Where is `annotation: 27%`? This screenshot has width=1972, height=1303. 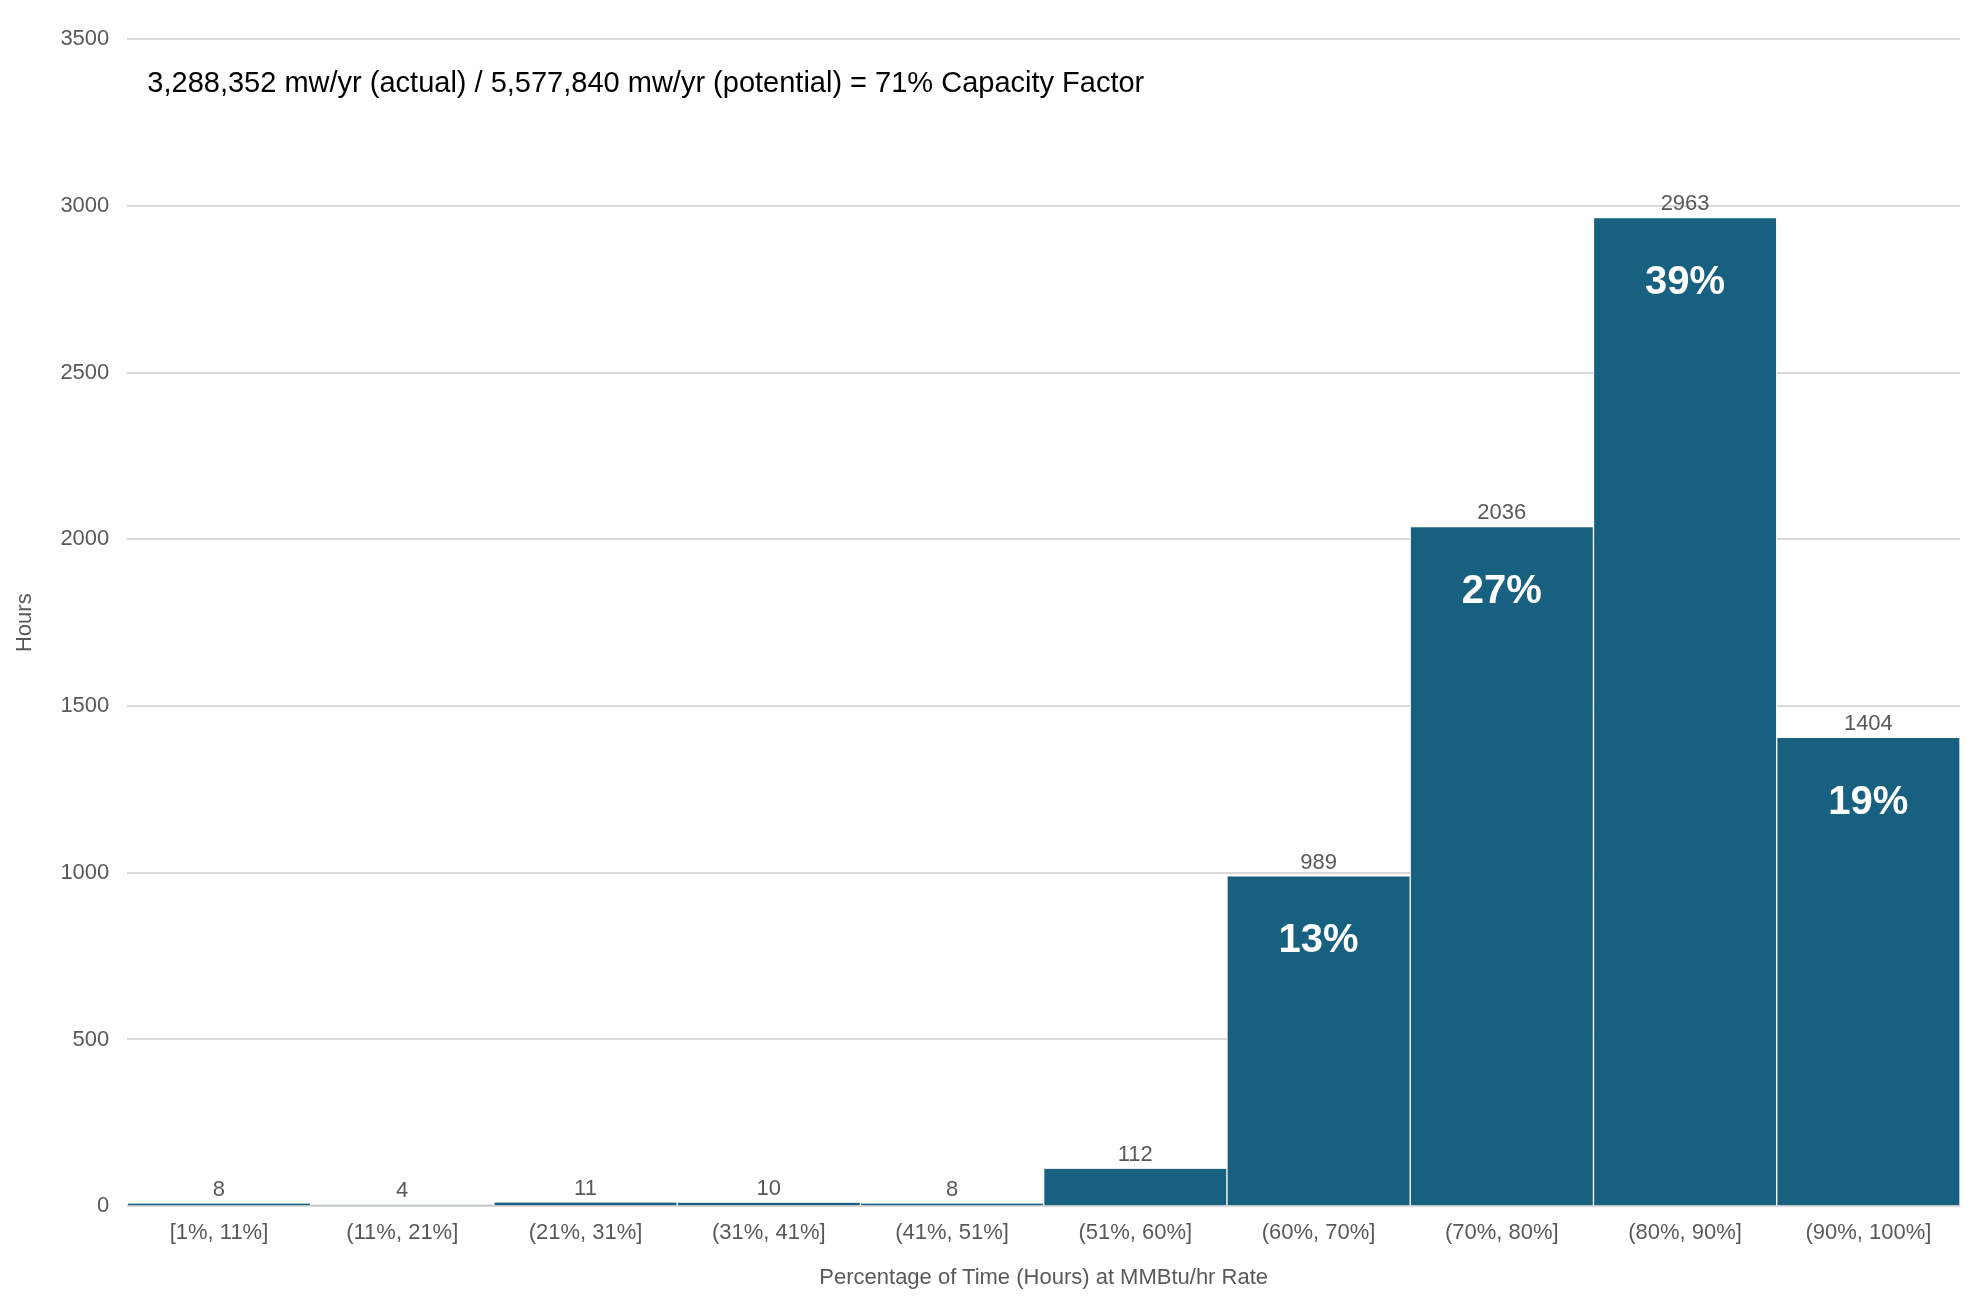
annotation: 27% is located at coordinates (1501, 589).